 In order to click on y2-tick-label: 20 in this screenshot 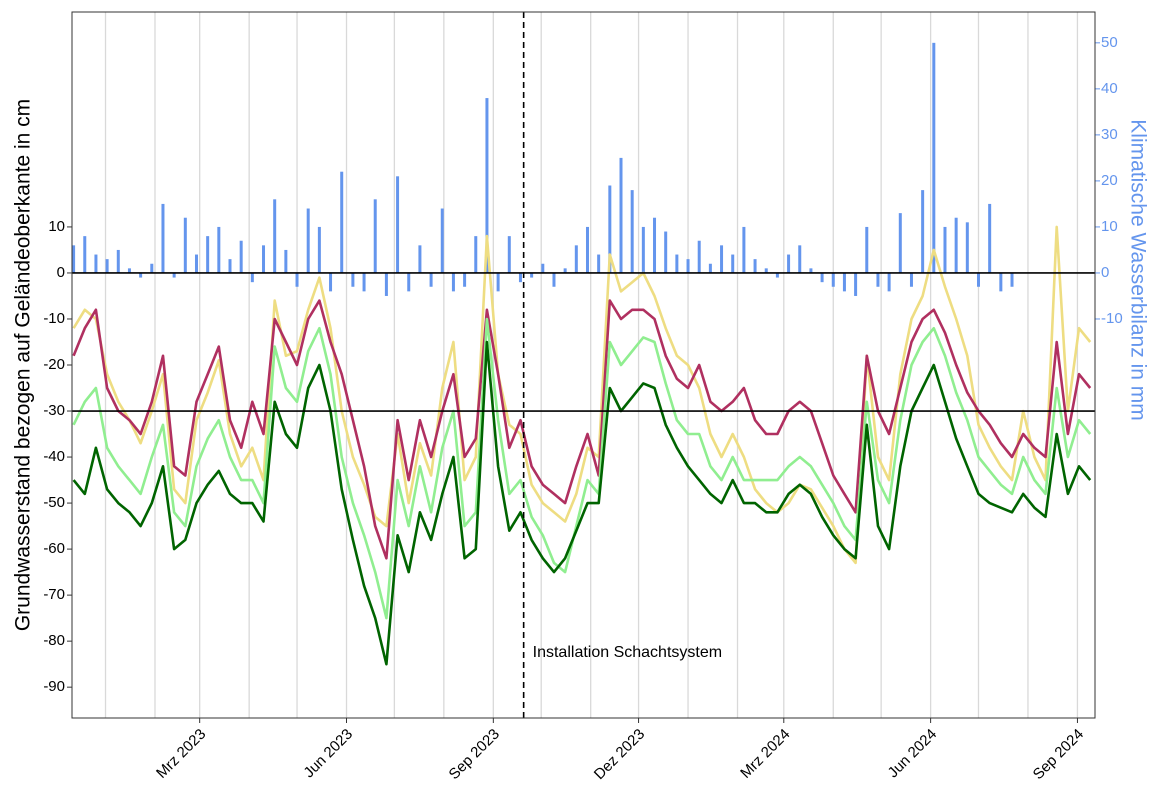, I will do `click(1109, 180)`.